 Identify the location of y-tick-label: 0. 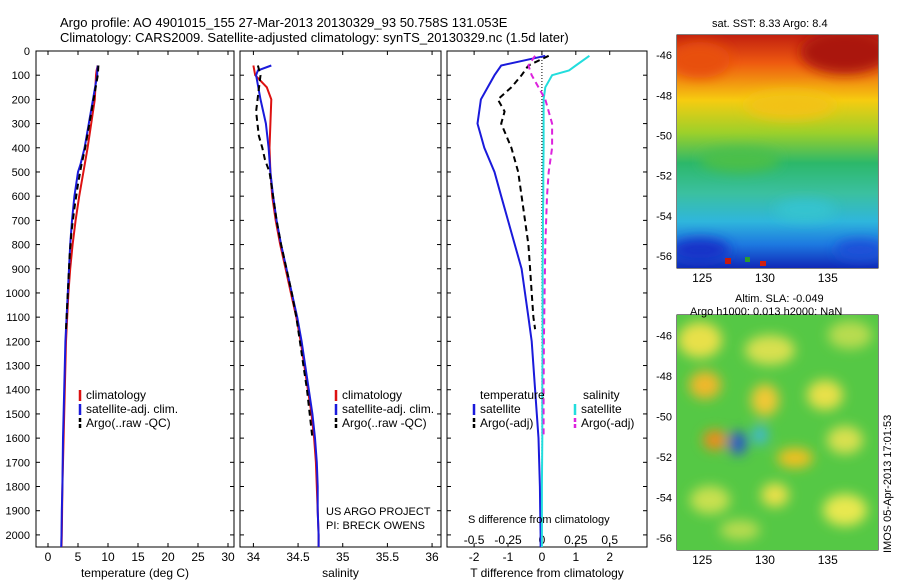
(27, 52).